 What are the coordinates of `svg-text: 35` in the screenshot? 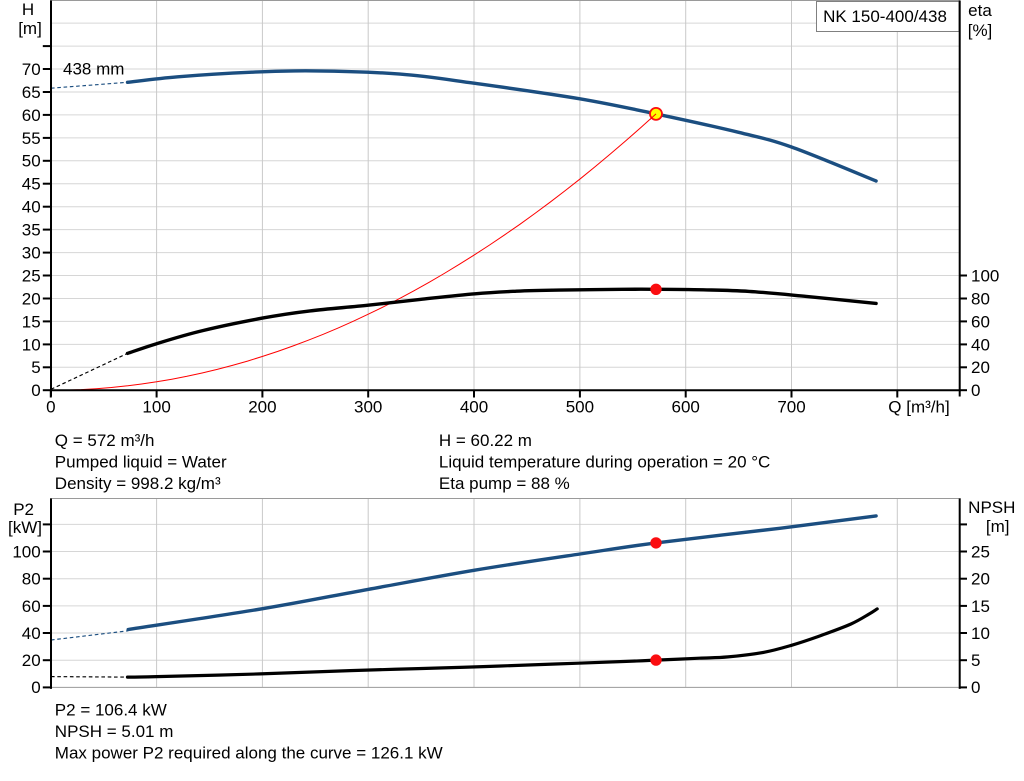 It's located at (31, 230).